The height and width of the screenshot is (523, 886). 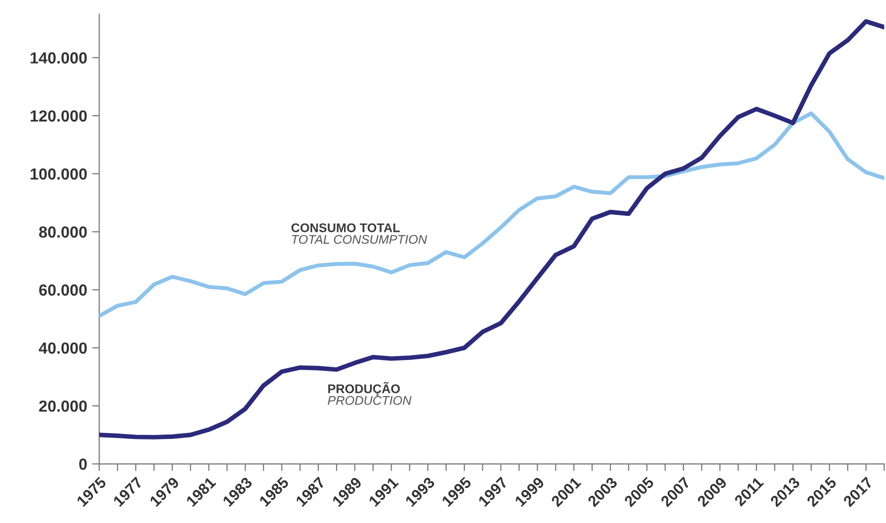 I want to click on annotation: TOTAL CONSUMPTION, so click(x=360, y=239).